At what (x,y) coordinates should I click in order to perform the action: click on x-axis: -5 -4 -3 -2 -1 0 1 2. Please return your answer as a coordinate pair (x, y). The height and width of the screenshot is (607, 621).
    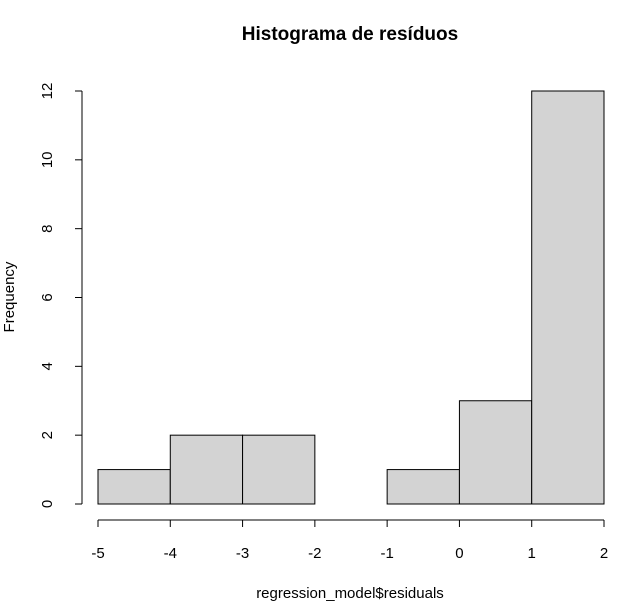
    Looking at the image, I should click on (349, 540).